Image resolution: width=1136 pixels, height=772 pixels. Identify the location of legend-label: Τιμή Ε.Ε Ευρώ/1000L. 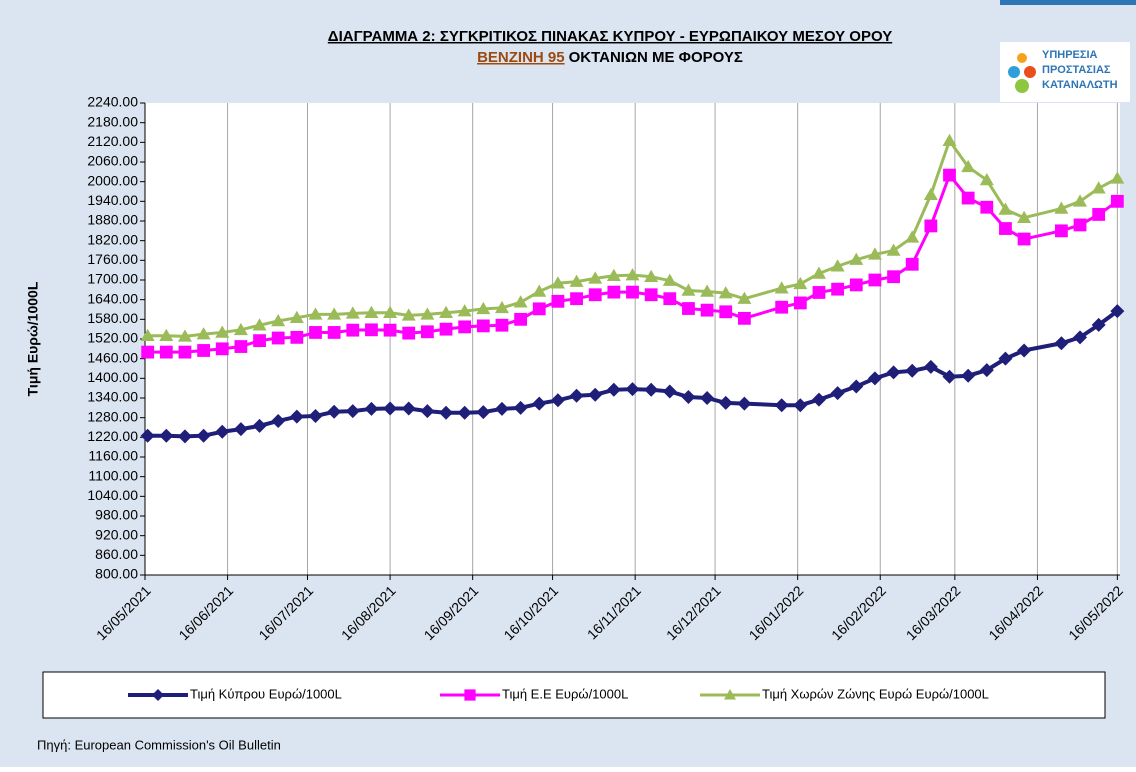
(565, 693).